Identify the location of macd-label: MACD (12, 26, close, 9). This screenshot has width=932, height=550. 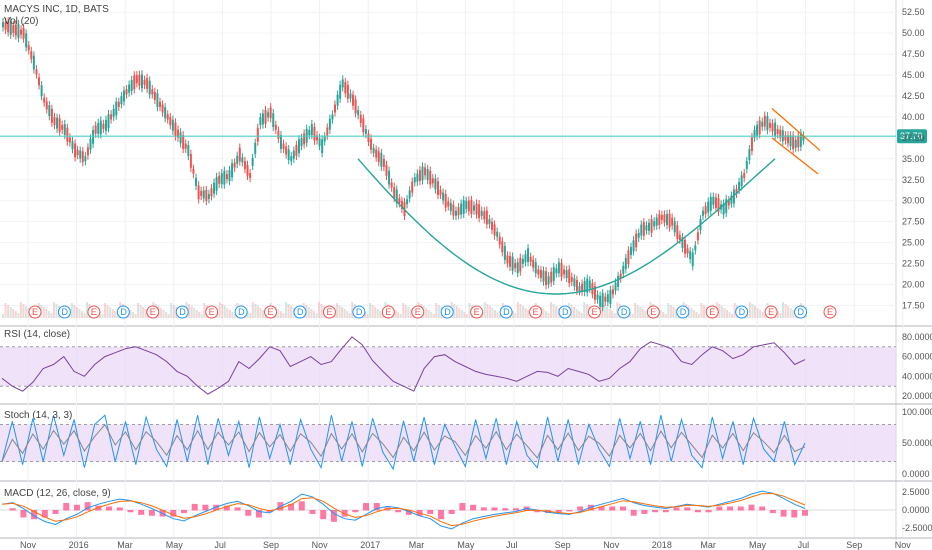
(57, 493).